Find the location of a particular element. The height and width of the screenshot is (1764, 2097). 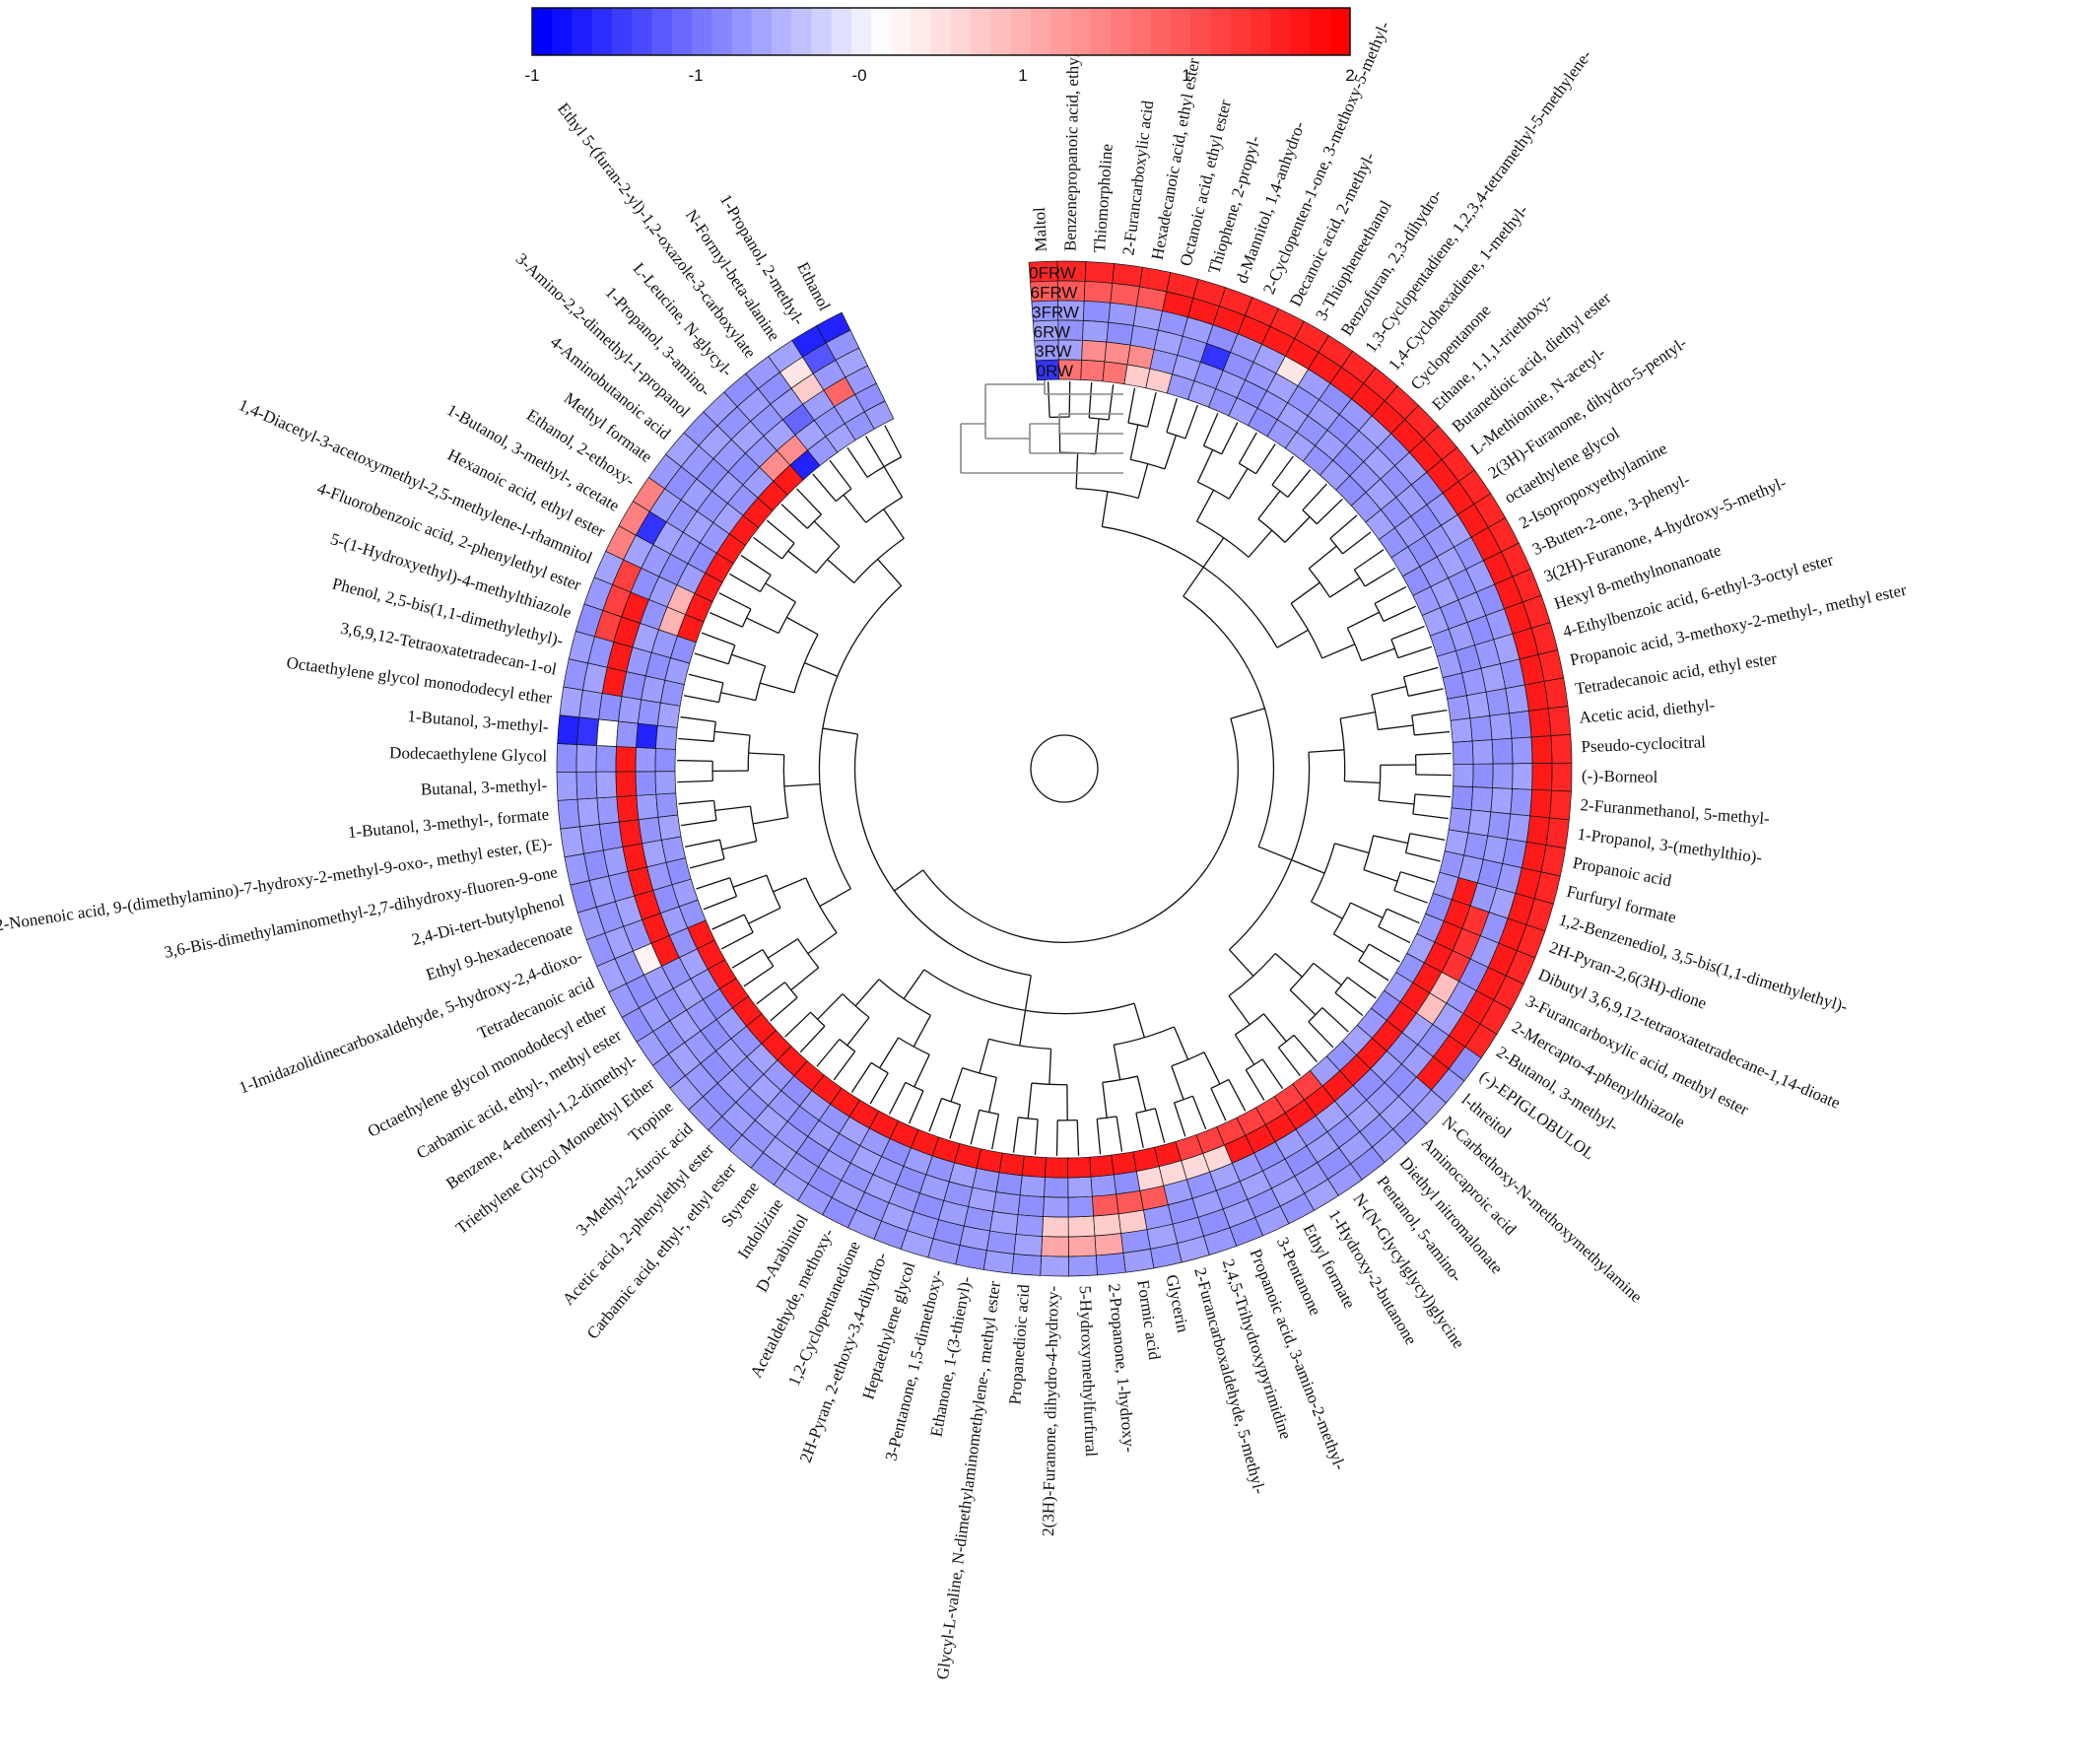

colorbar-tick-label: -0 is located at coordinates (858, 75).